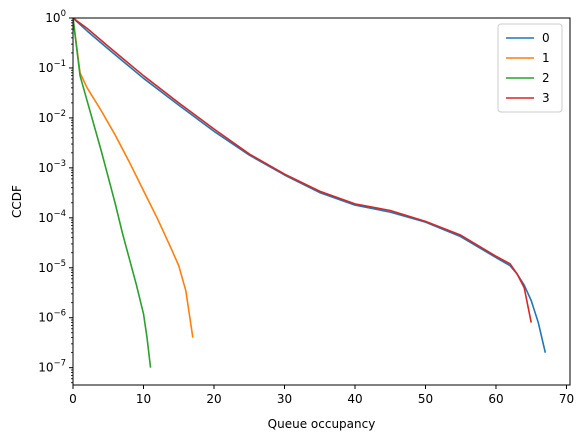 The height and width of the screenshot is (440, 585). I want to click on legend-label-2: 2, so click(546, 78).